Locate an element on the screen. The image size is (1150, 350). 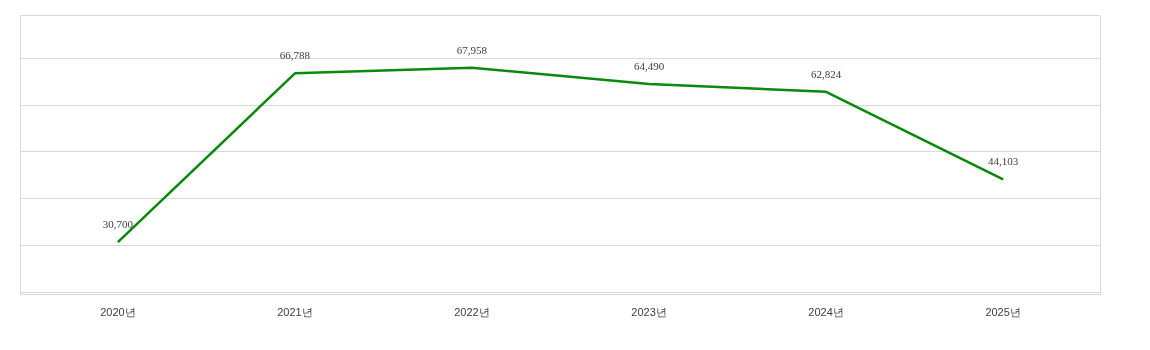
data-label: 62,824 is located at coordinates (826, 73).